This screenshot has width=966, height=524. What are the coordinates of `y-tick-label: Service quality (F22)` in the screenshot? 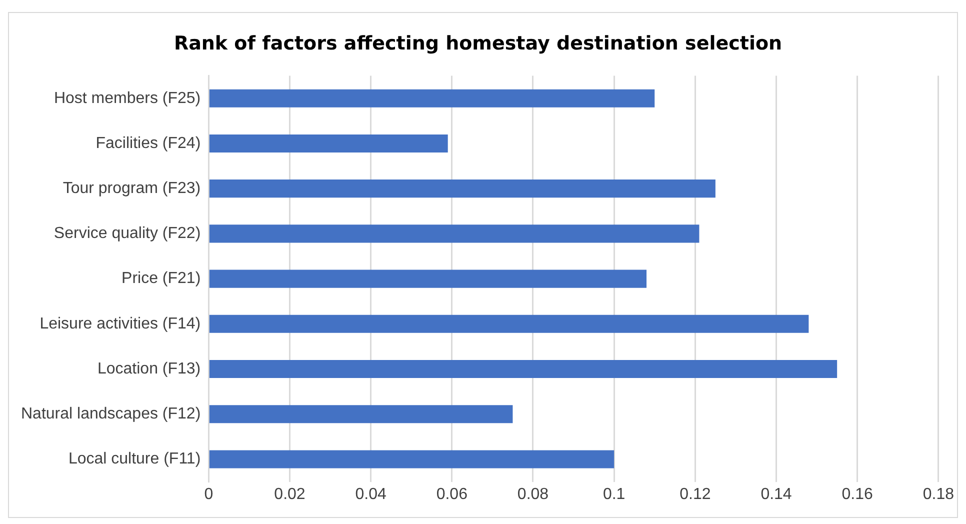 It's located at (127, 233).